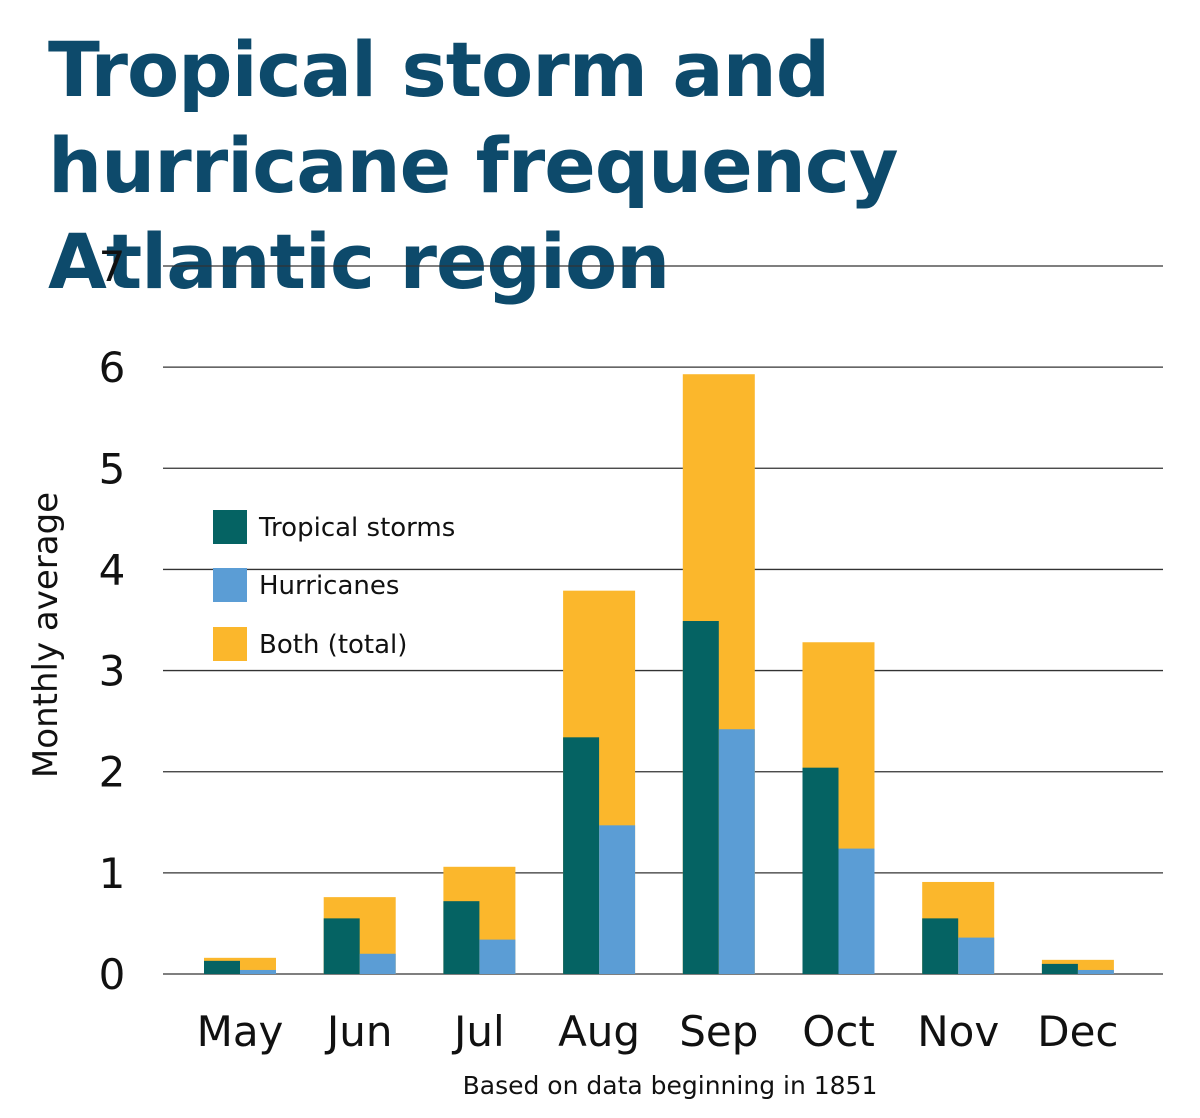 The width and height of the screenshot is (1200, 1118). I want to click on y-tick-label: 2, so click(112, 772).